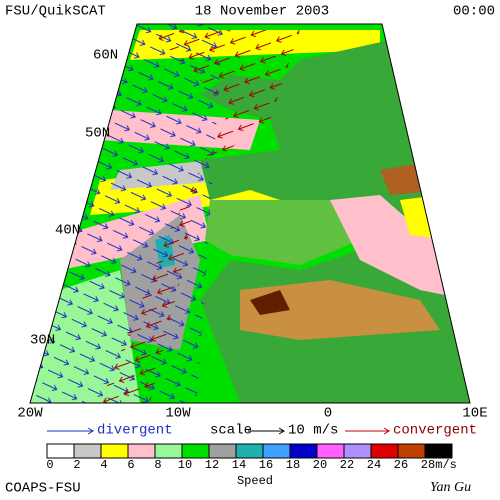 This screenshot has height=500, width=500. I want to click on lat-label: 50N, so click(97, 134).